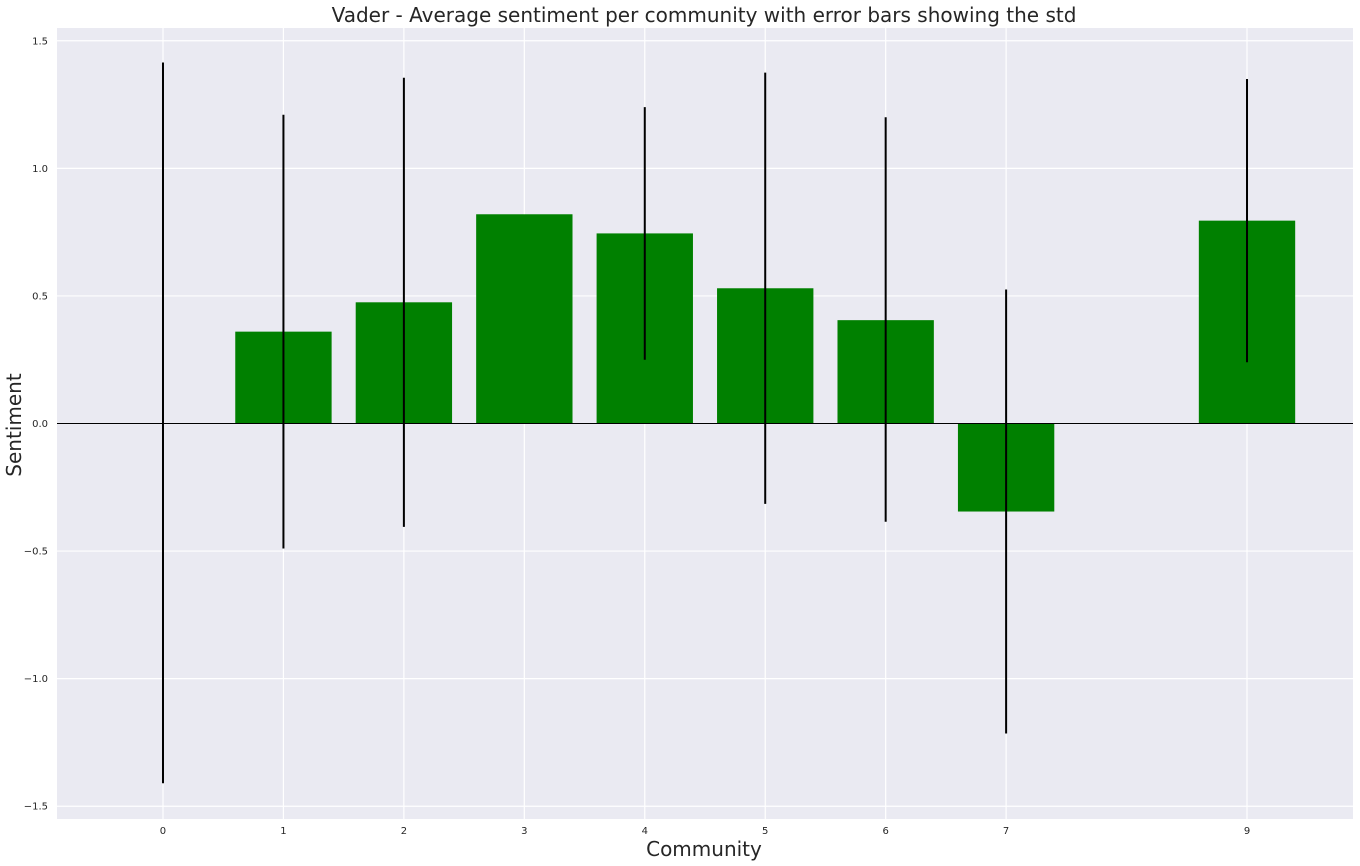  Describe the element at coordinates (645, 831) in the screenshot. I see `x-tick-label: 4` at that location.